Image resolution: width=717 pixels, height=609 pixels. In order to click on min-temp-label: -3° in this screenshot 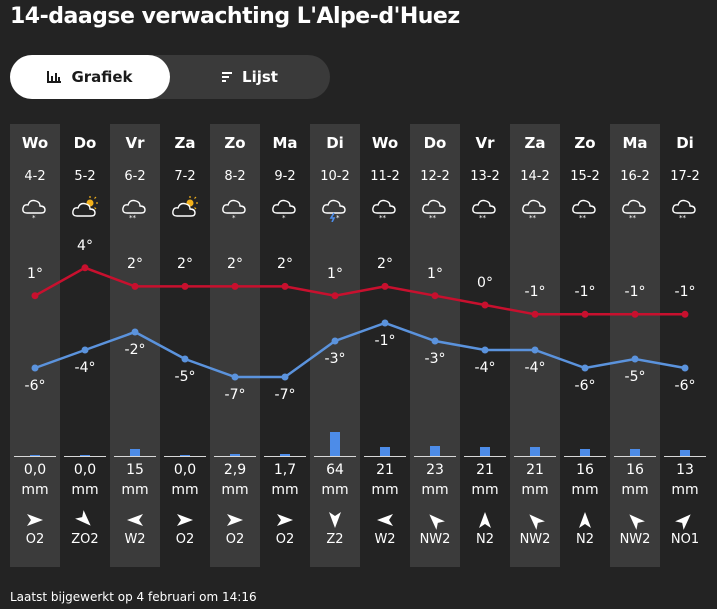, I will do `click(335, 359)`.